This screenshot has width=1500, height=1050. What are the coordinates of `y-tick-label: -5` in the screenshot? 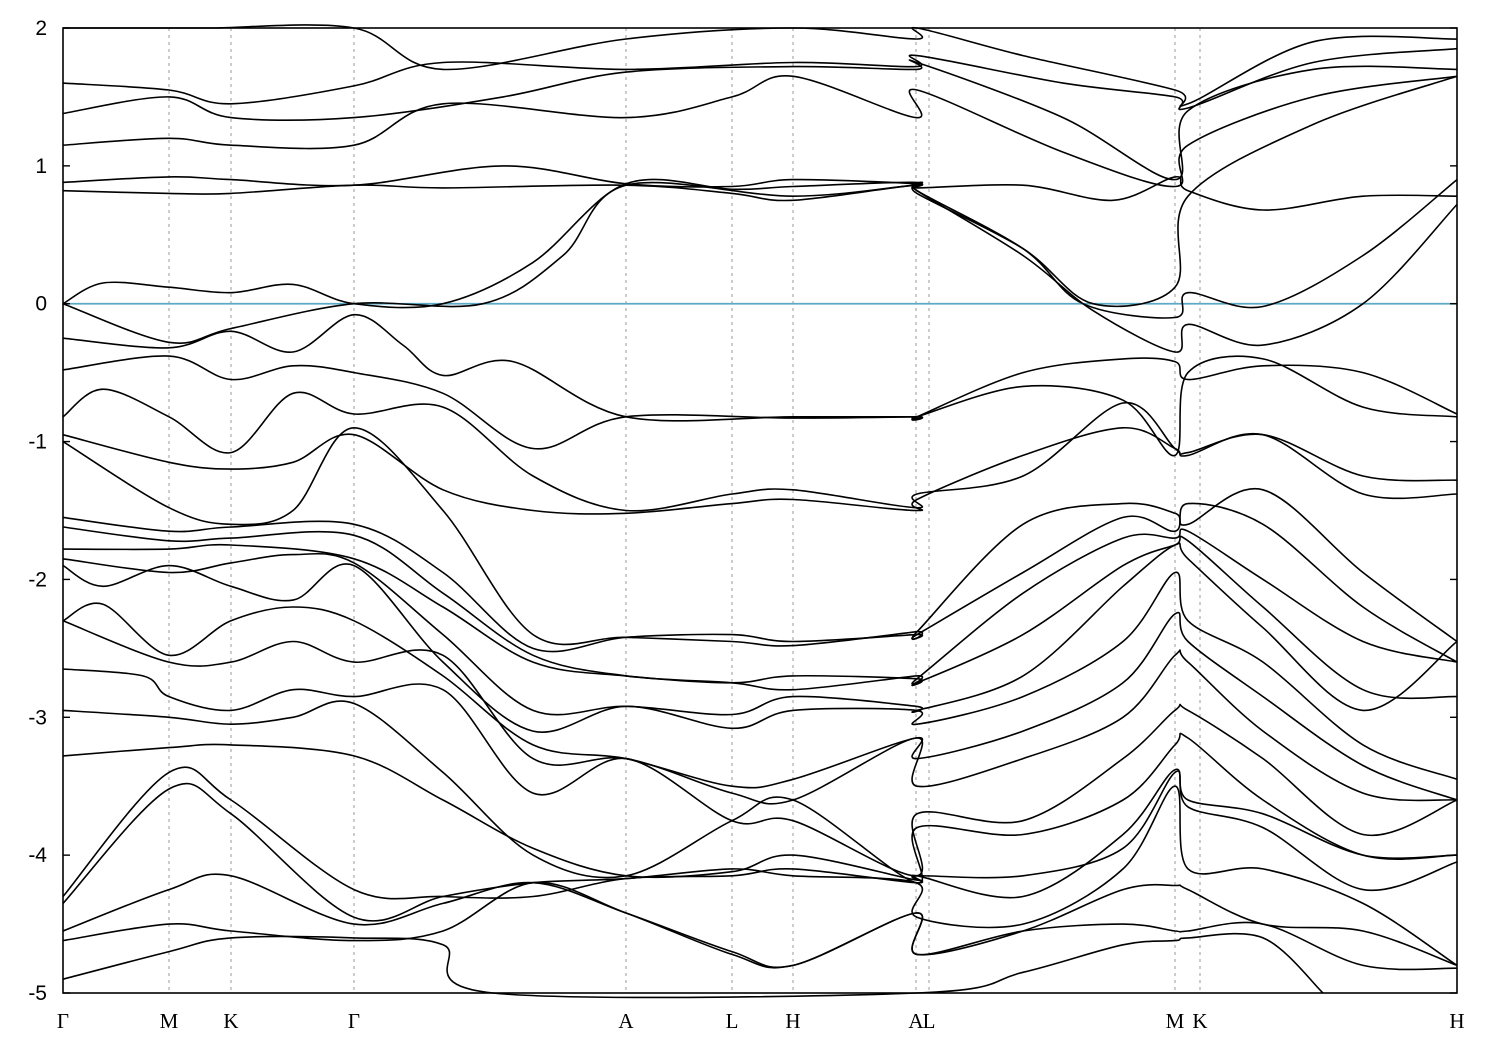 It's located at (37, 993).